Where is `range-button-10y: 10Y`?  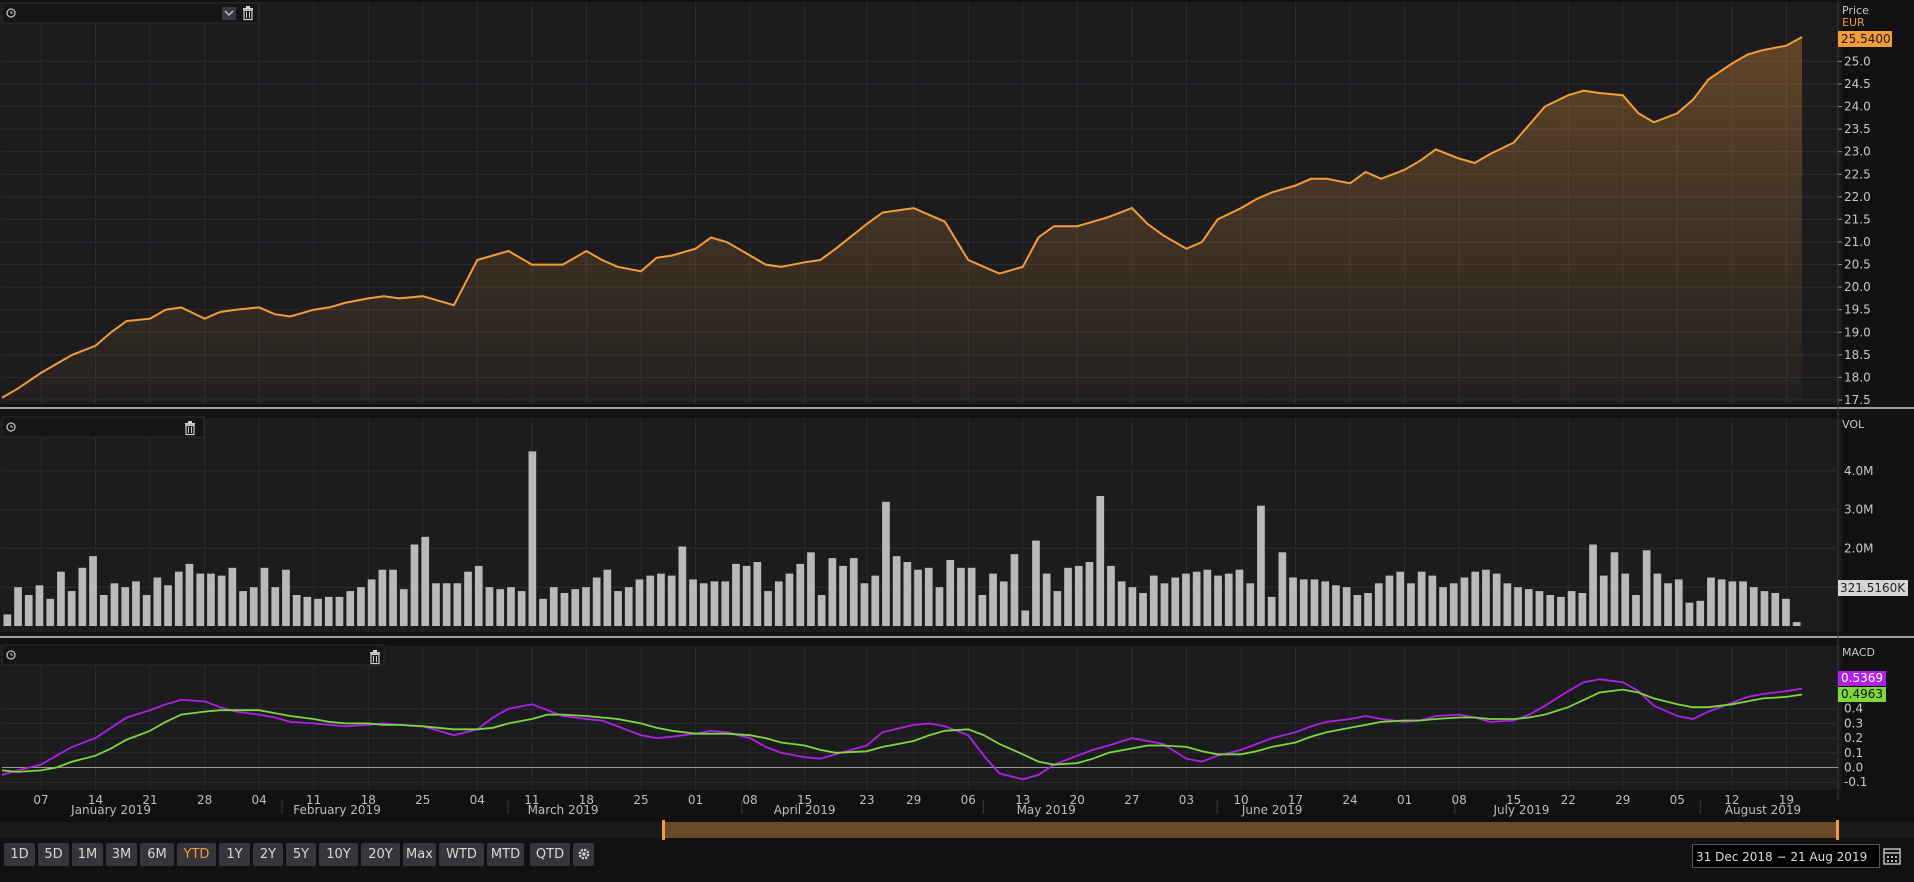 range-button-10y: 10Y is located at coordinates (338, 854).